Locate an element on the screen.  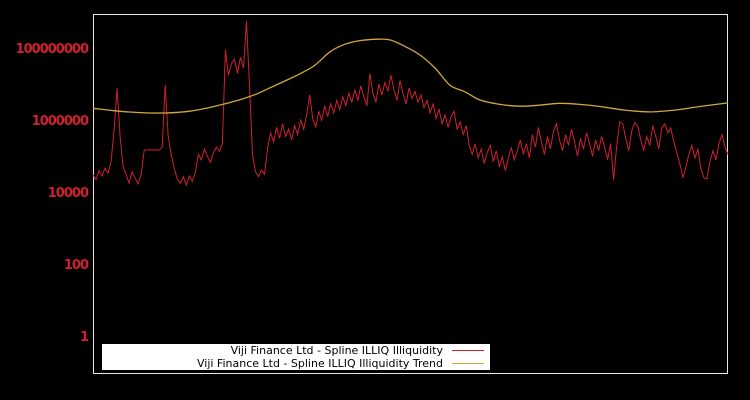
legend-line-swatch-trend is located at coordinates (468, 363).